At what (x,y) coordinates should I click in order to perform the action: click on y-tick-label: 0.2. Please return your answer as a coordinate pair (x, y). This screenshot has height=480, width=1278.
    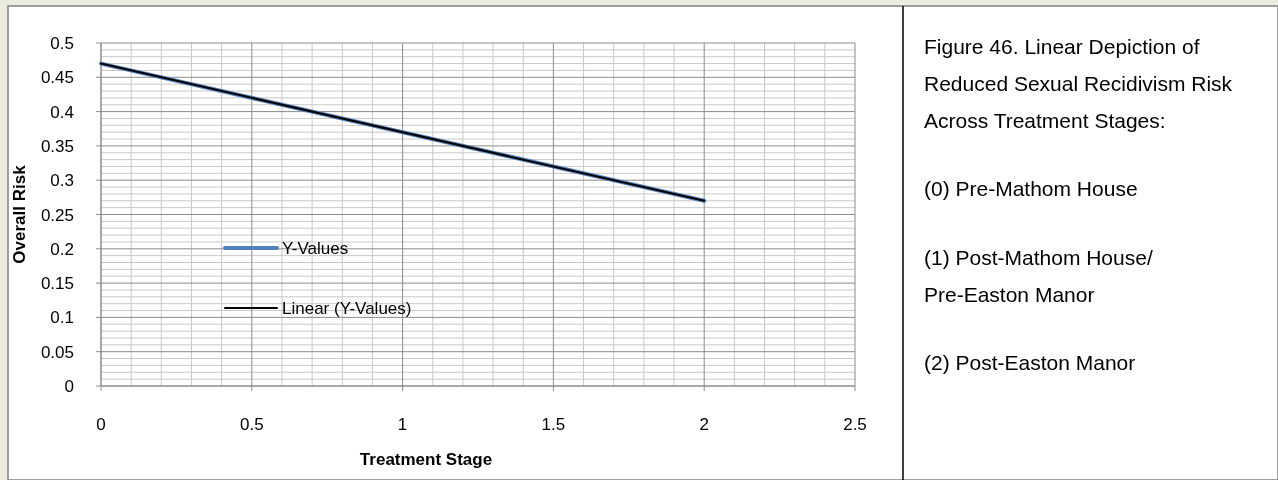
    Looking at the image, I should click on (62, 249).